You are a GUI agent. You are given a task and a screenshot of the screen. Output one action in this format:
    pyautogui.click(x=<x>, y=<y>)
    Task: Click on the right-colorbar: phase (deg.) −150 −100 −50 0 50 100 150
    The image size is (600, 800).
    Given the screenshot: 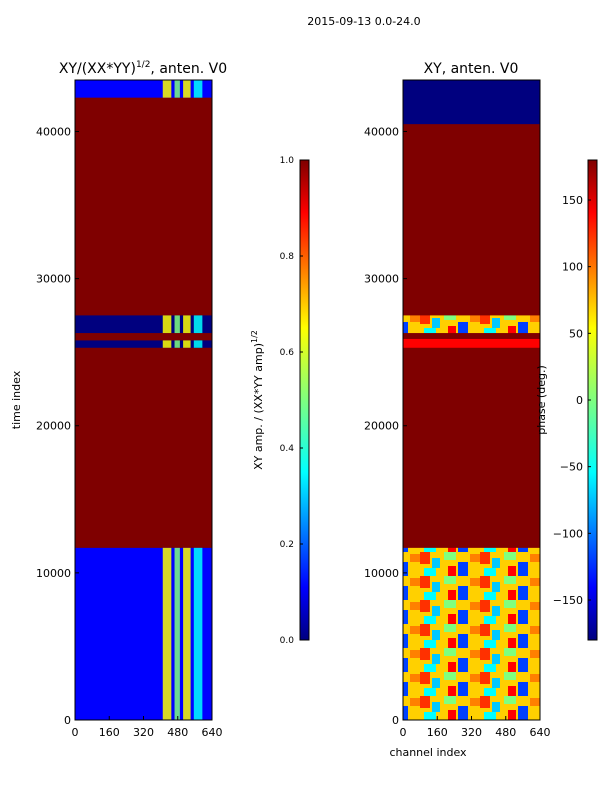 What is the action you would take?
    pyautogui.click(x=566, y=400)
    